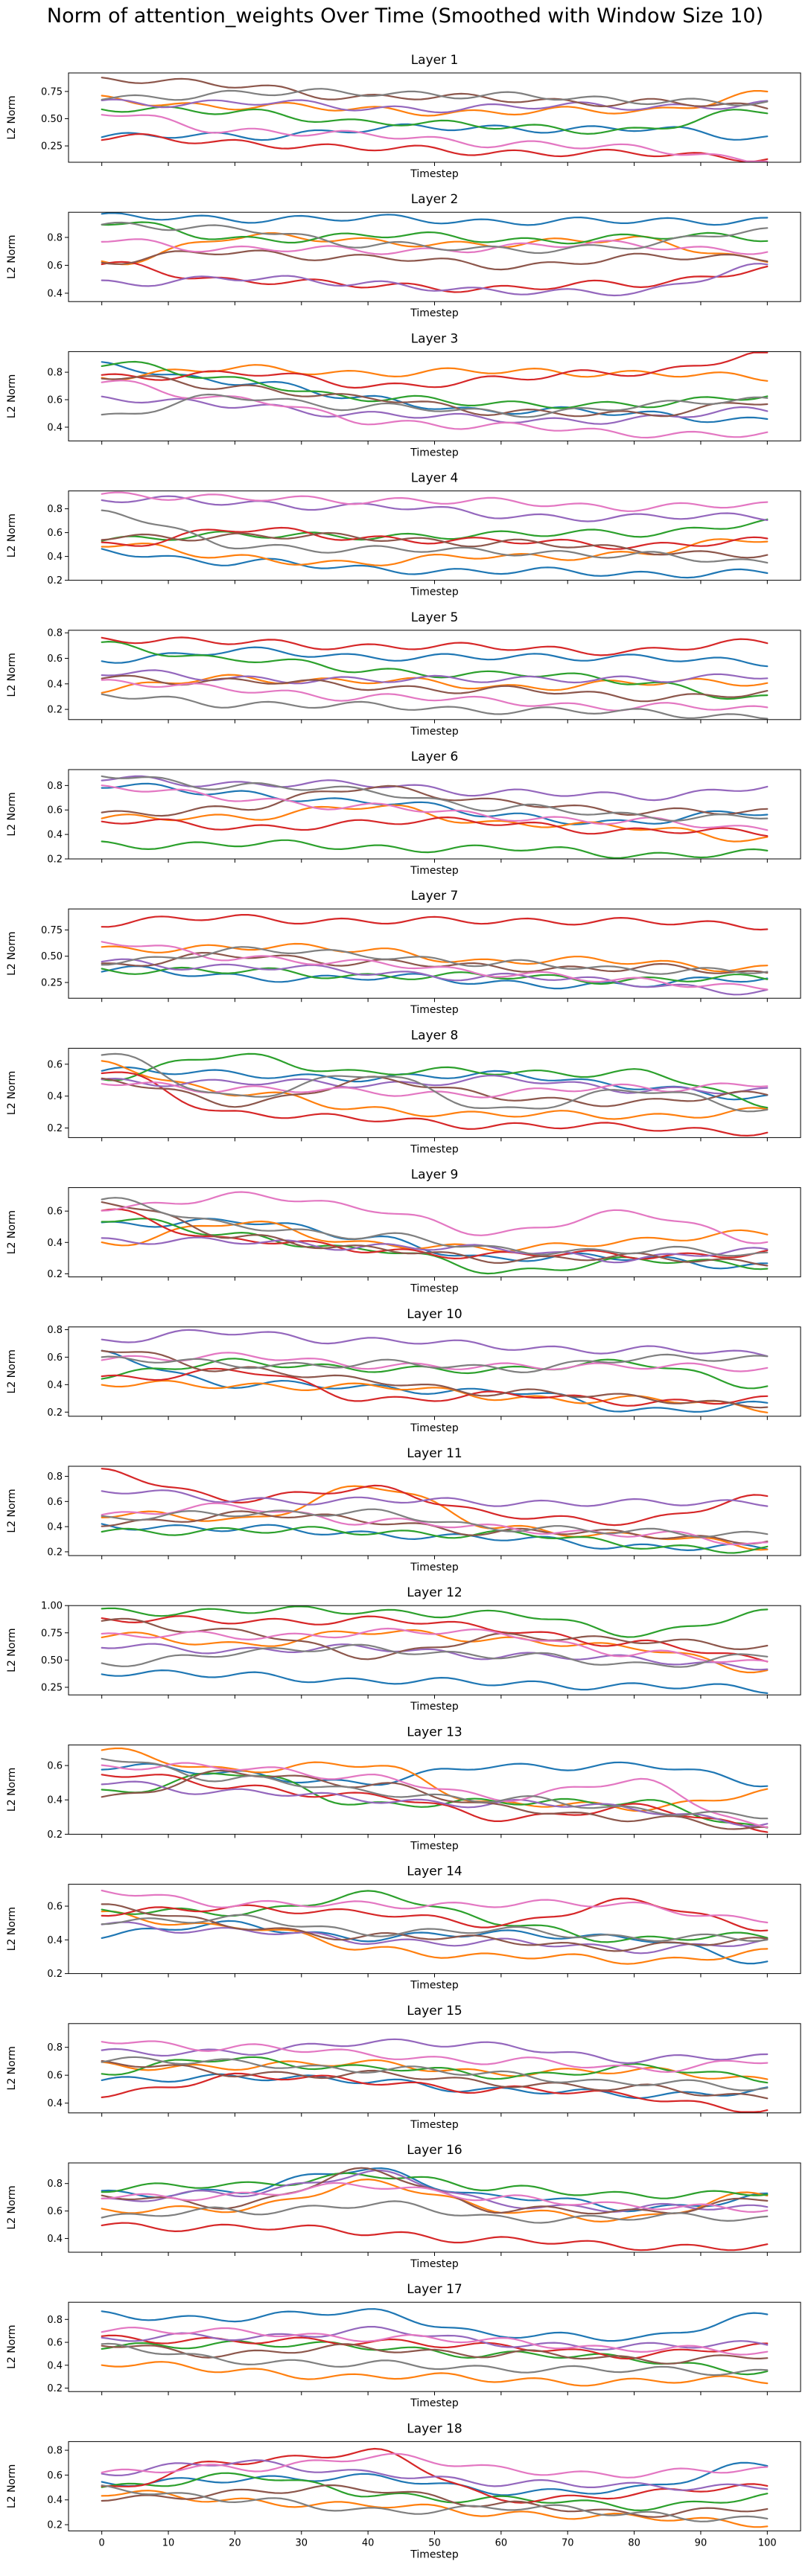  I want to click on y-tick-label: 0.75, so click(52, 92).